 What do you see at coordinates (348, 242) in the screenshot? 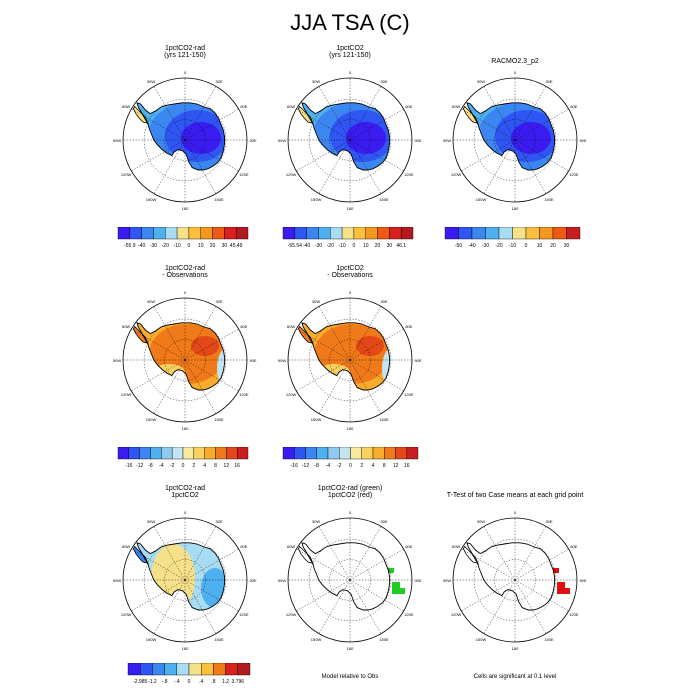
I see `colorbar-wrap: -55.54 -40 -30 -20 -10 0 10 20 30 46.1` at bounding box center [348, 242].